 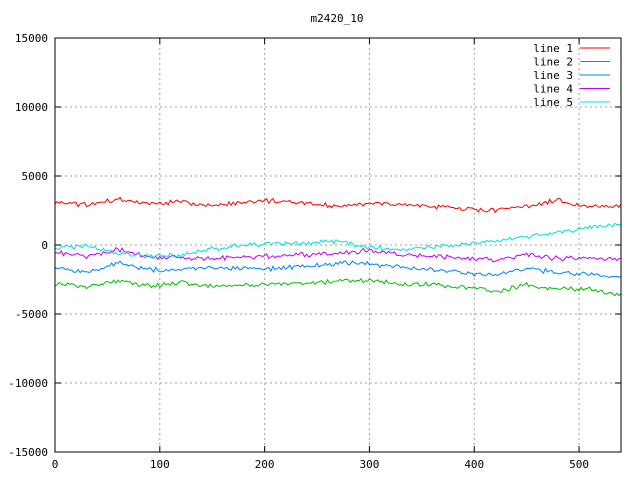 What do you see at coordinates (337, 18) in the screenshot?
I see `chart-title: m2420_10` at bounding box center [337, 18].